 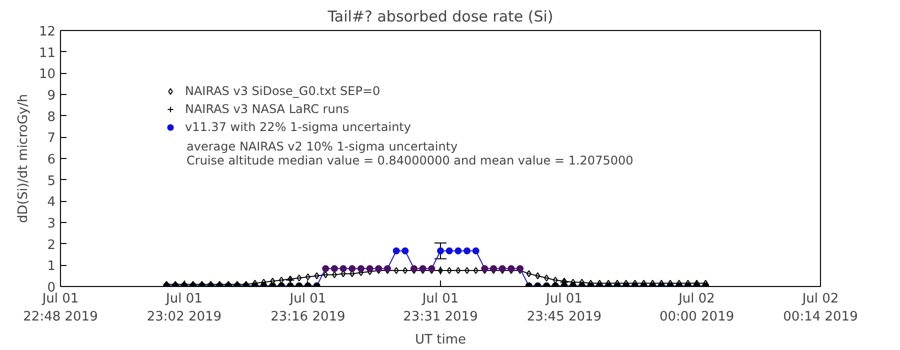 I want to click on y-tick-label: 2, so click(x=51, y=245).